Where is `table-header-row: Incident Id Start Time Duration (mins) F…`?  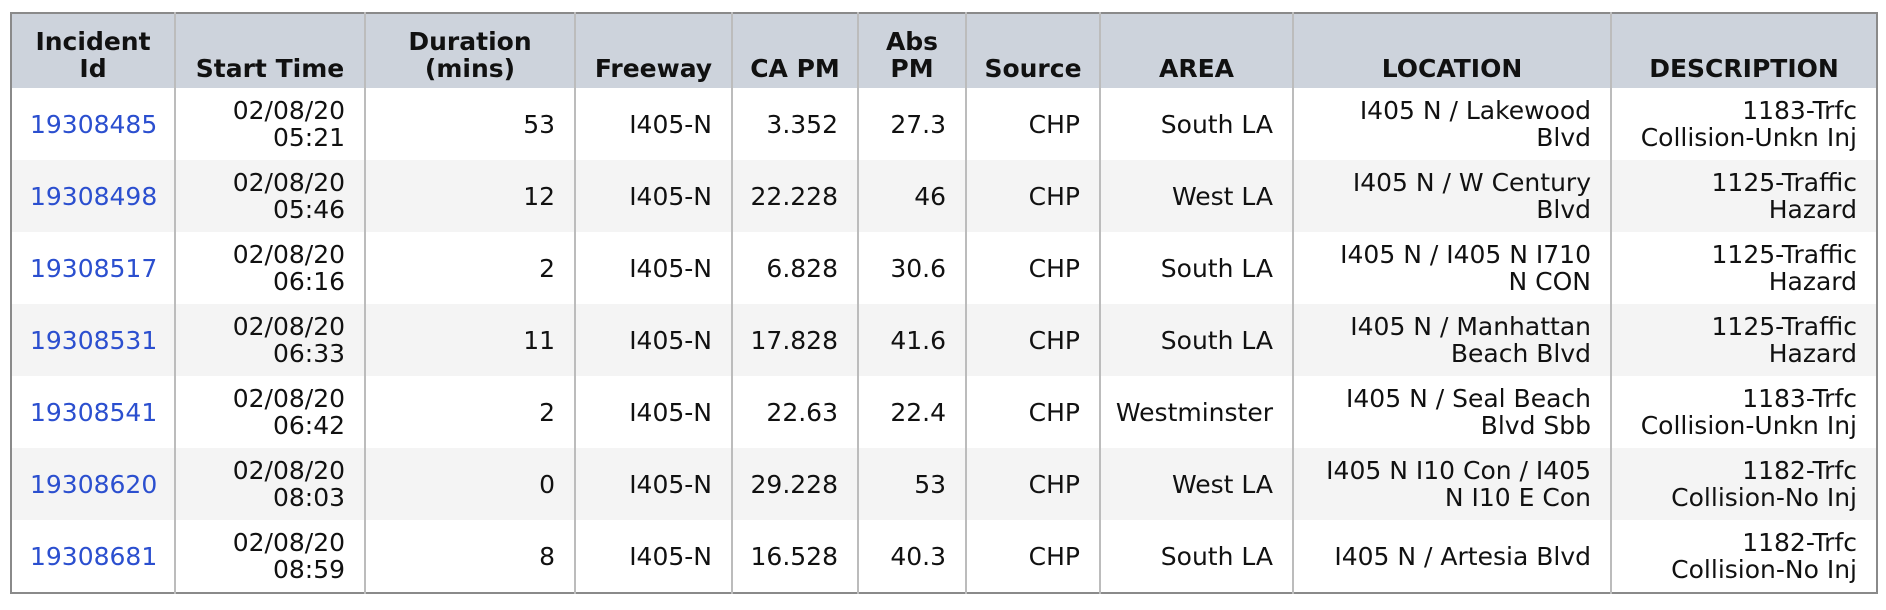 table-header-row: Incident Id Start Time Duration (mins) F… is located at coordinates (944, 50).